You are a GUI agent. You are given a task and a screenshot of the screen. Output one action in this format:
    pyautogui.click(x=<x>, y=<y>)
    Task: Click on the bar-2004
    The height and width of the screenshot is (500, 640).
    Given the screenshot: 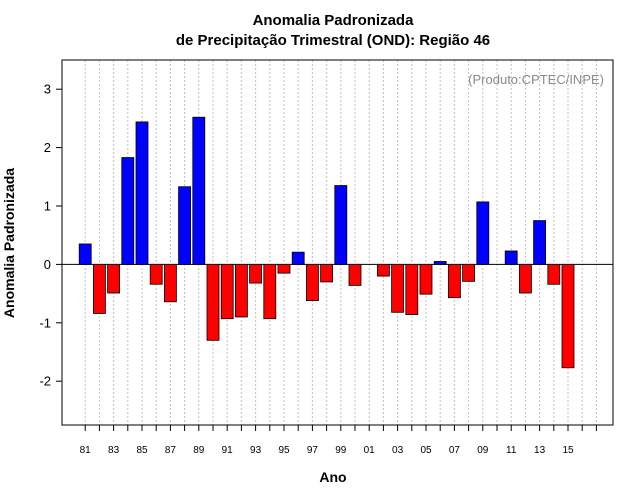 What is the action you would take?
    pyautogui.click(x=412, y=289)
    